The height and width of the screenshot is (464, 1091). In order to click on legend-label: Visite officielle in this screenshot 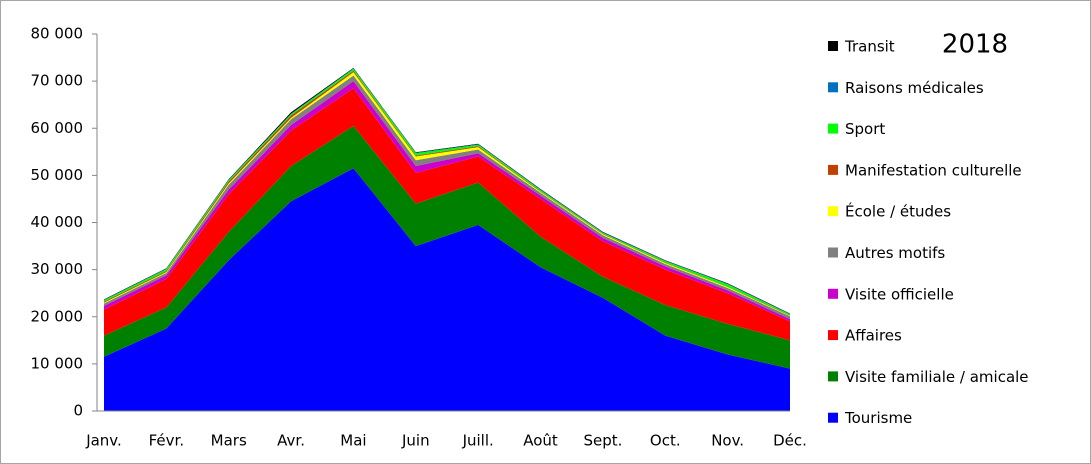, I will do `click(899, 294)`.